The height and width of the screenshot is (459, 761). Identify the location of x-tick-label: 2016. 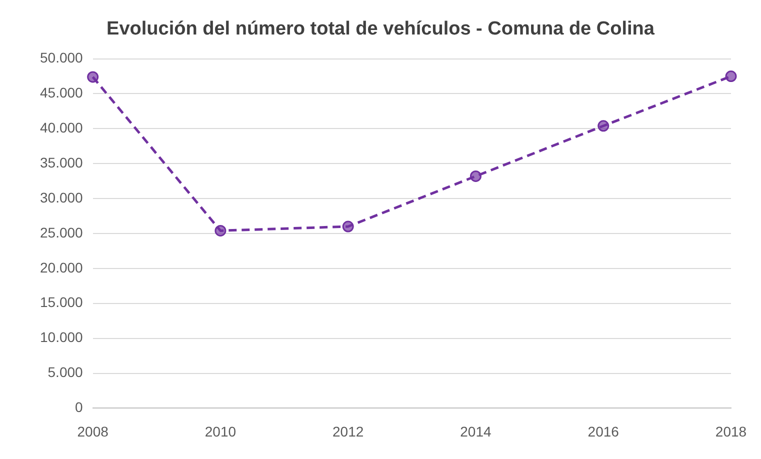
(604, 431).